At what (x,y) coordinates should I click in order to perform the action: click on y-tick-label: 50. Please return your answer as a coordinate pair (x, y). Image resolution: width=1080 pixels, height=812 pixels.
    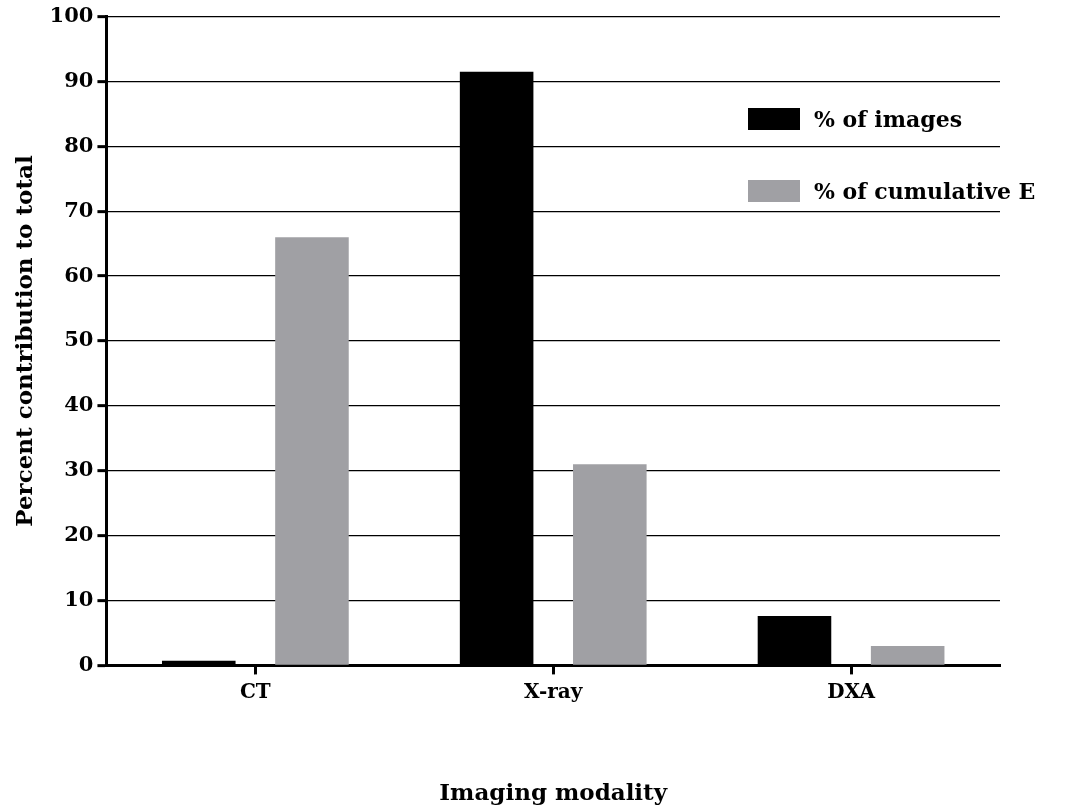
    Looking at the image, I should click on (79, 339).